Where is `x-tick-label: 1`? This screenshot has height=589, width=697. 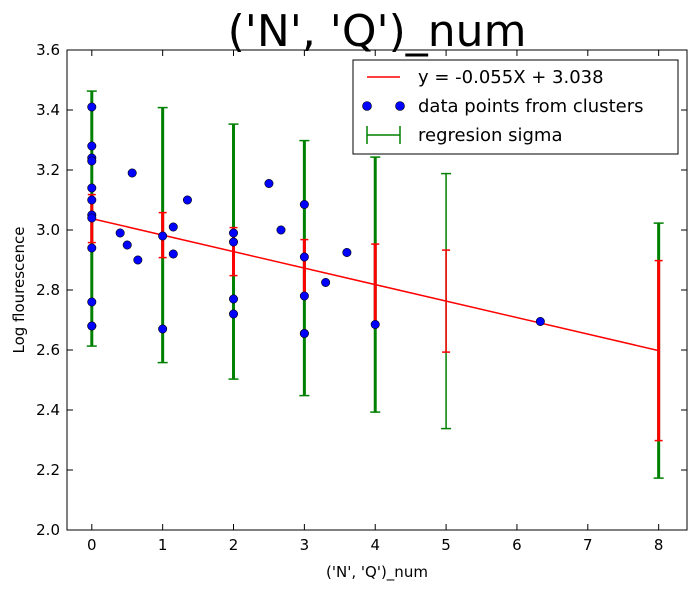 x-tick-label: 1 is located at coordinates (163, 545).